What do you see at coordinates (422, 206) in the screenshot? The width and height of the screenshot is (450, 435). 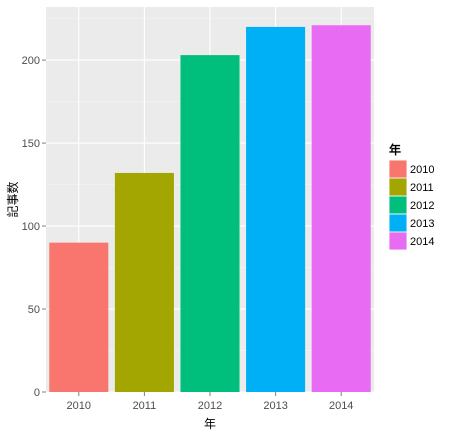 I see `legend-label-2012: 2012` at bounding box center [422, 206].